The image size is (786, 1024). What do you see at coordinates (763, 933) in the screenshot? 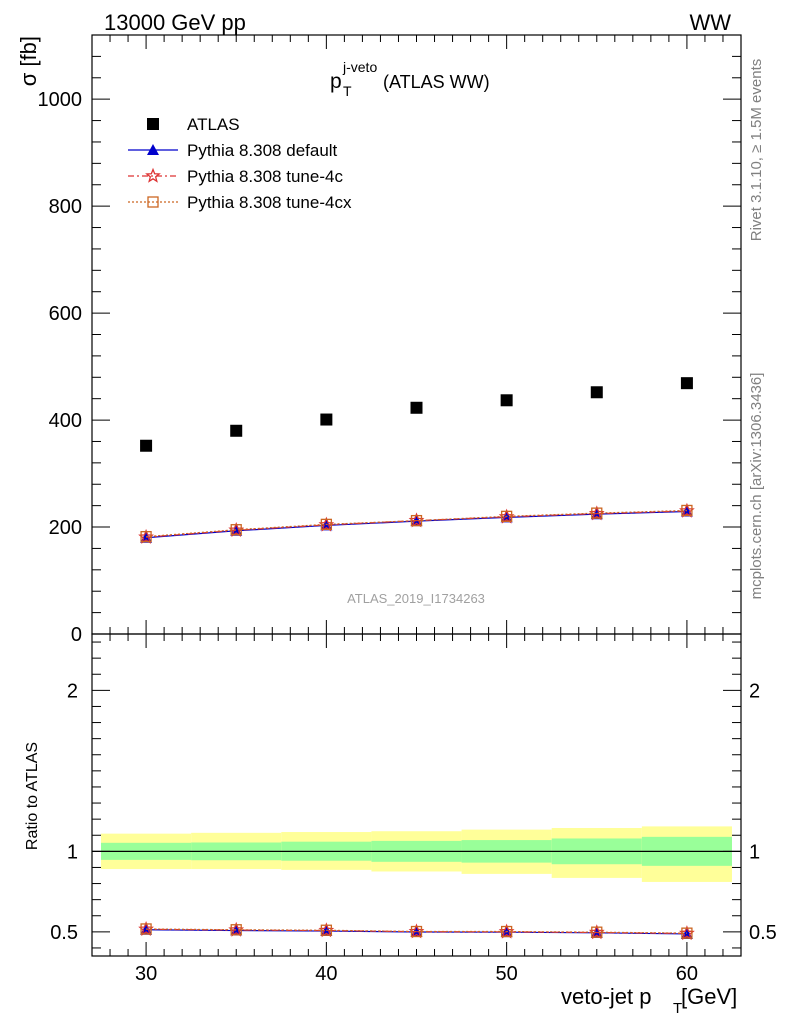
I see `y-tick-label-right: 0.5` at bounding box center [763, 933].